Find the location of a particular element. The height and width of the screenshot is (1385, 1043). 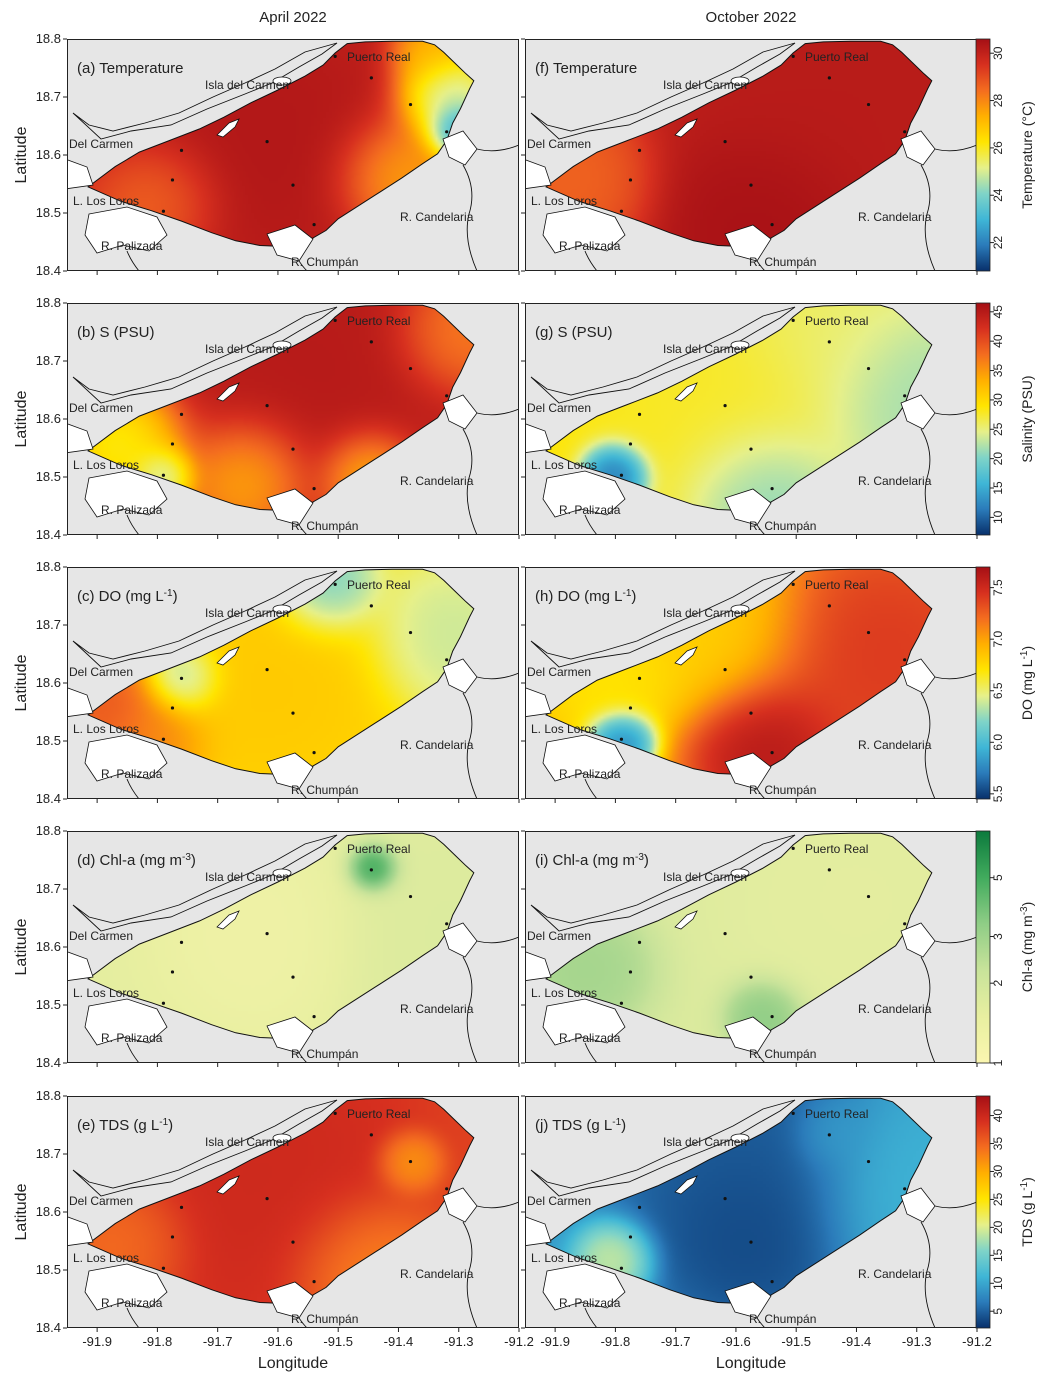

lon-tick-label: -91.5 is located at coordinates (796, 1341).